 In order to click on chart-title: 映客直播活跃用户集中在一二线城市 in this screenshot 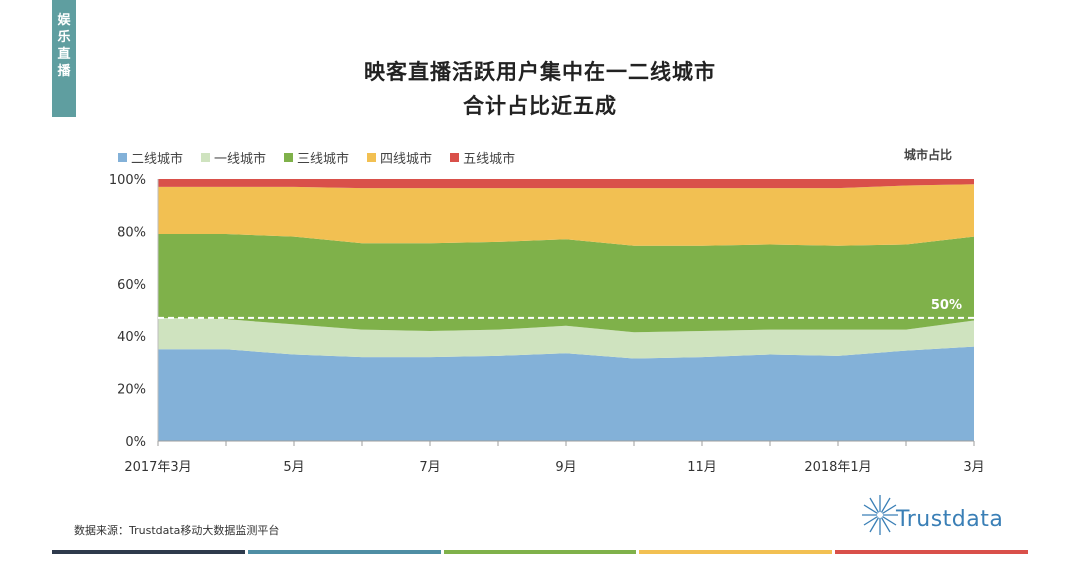, I will do `click(540, 72)`.